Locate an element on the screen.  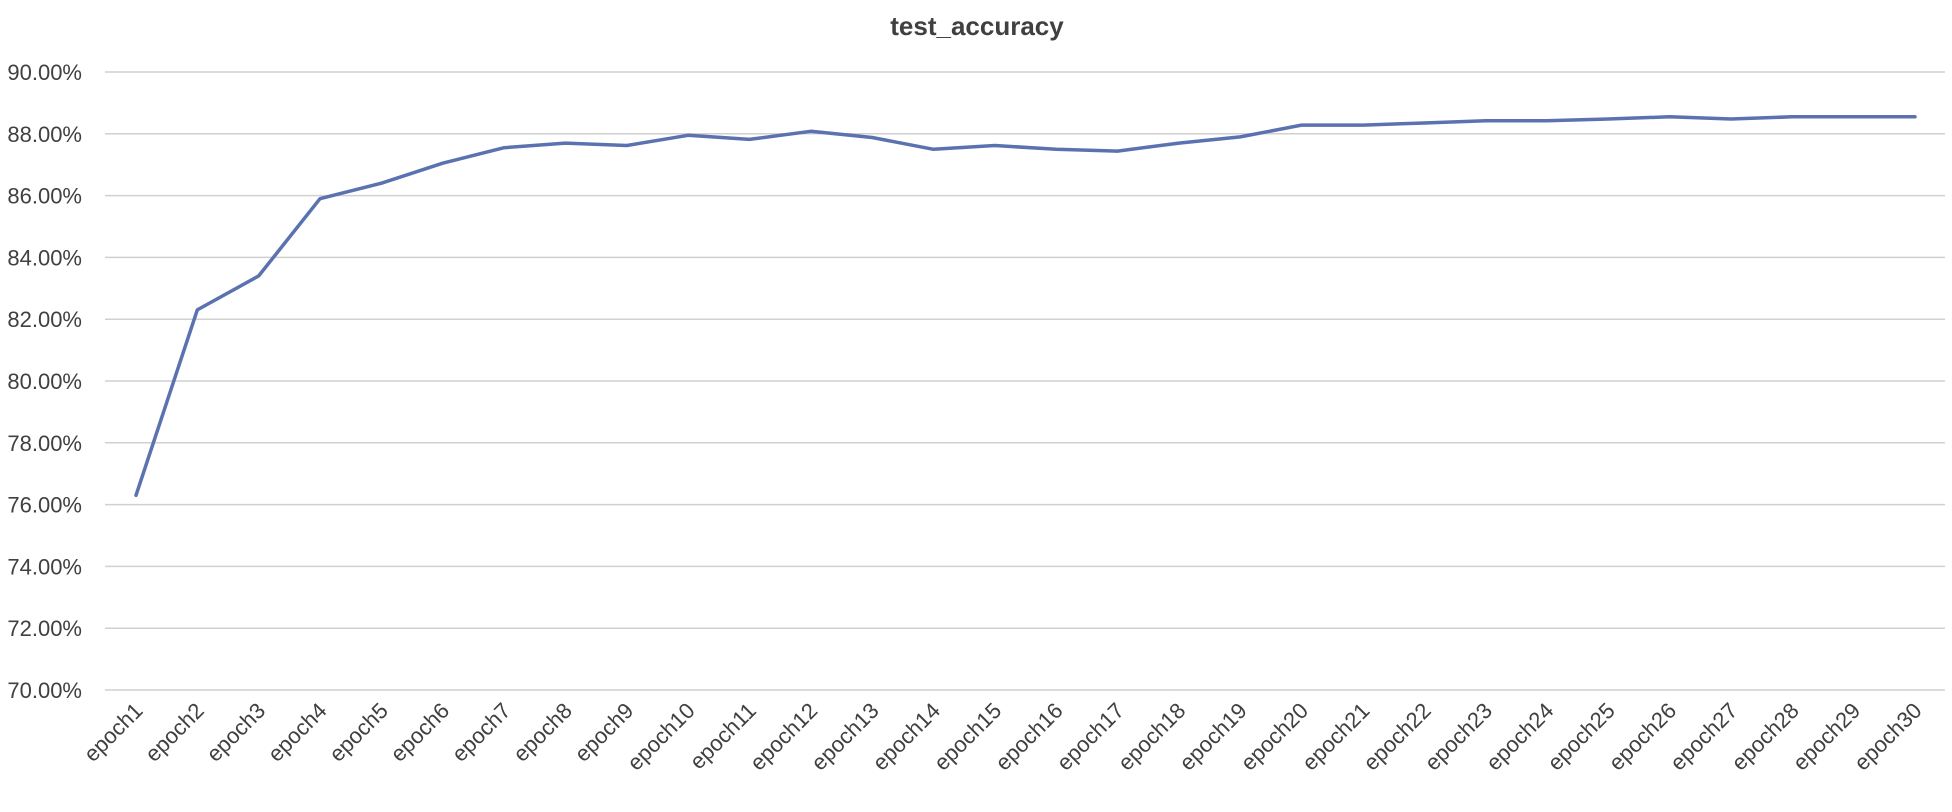
x-tick-label: epoch3 is located at coordinates (236, 732).